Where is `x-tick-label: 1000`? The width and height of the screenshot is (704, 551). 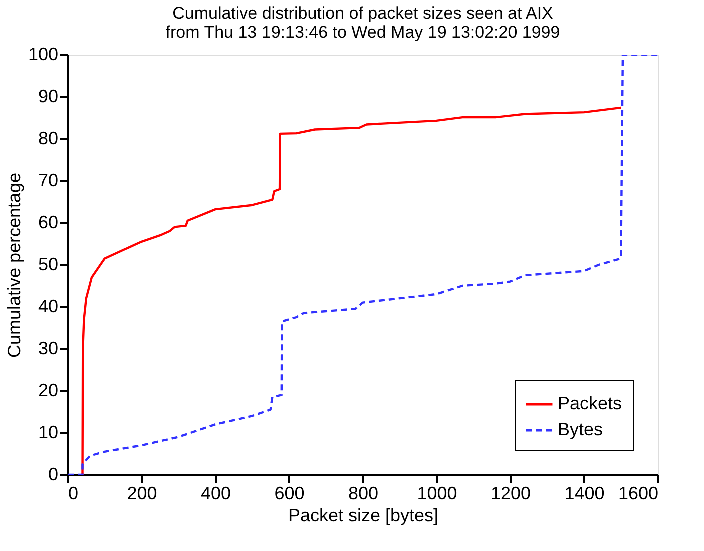
x-tick-label: 1000 is located at coordinates (437, 494).